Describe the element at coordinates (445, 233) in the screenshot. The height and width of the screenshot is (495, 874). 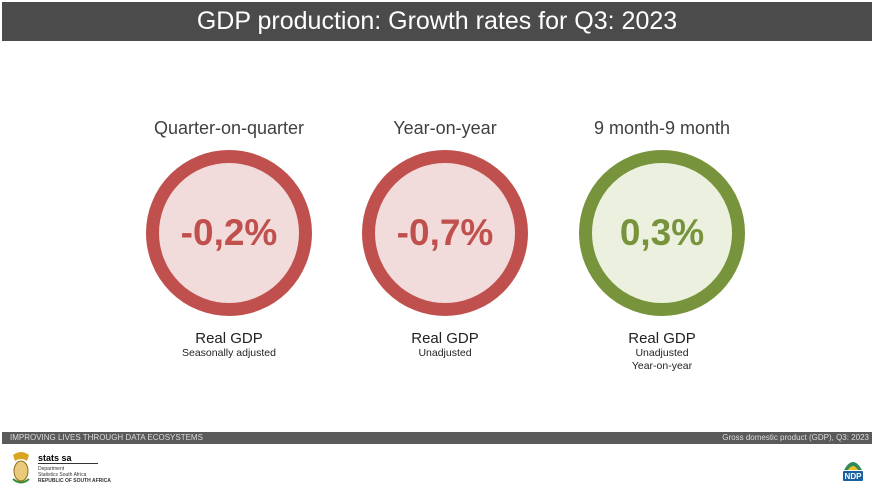
I see `stat-value-circle: -0,7%` at that location.